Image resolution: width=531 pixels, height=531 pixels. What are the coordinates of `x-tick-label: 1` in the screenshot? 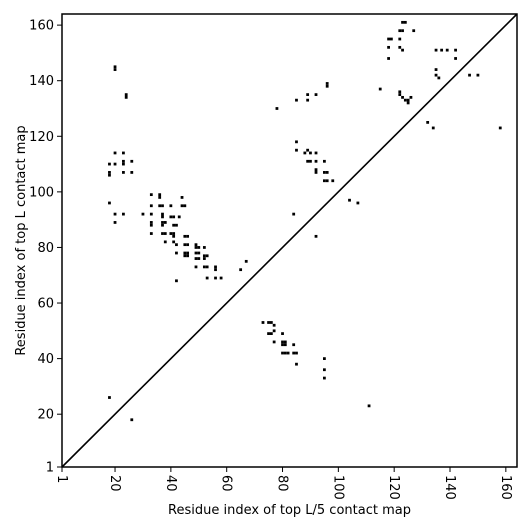 It's located at (61, 479).